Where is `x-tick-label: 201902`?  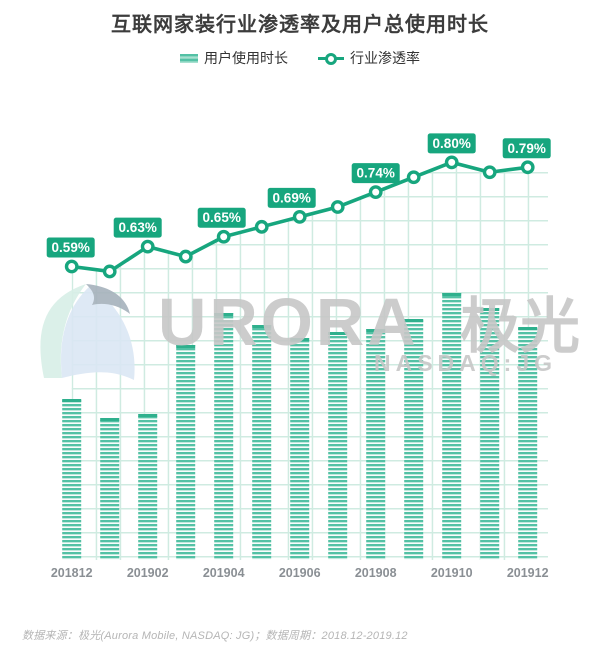 x-tick-label: 201902 is located at coordinates (148, 573).